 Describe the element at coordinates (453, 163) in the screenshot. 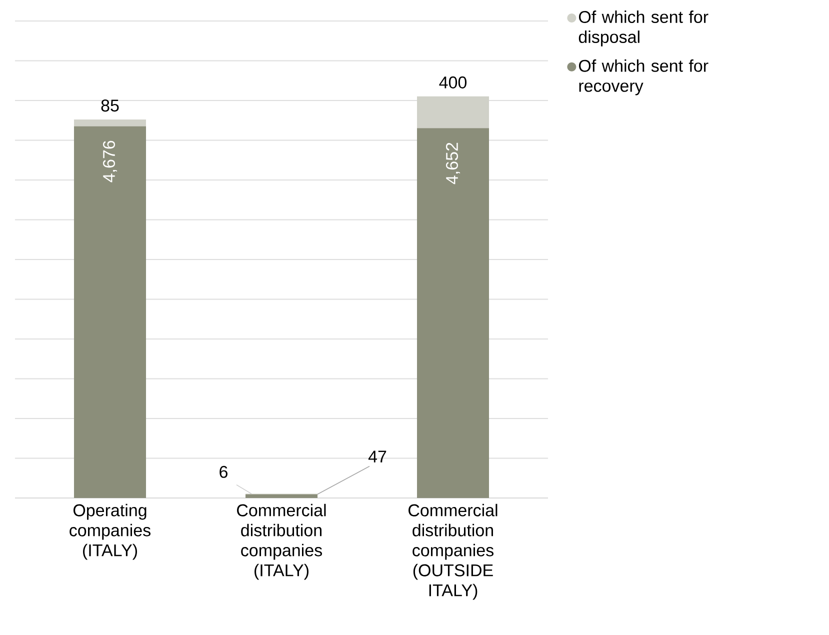

I see `data-label: 4,652` at that location.